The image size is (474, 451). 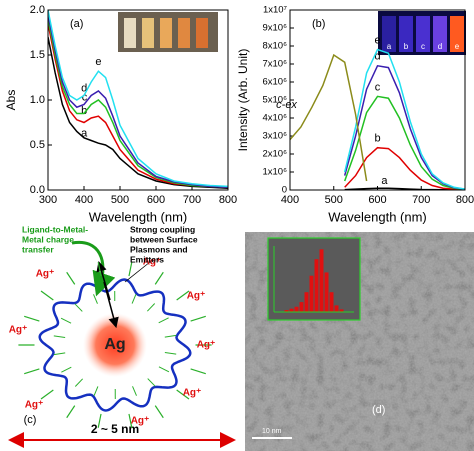 What do you see at coordinates (274, 82) in the screenshot?
I see `y-tick-label: 6x10⁶` at bounding box center [274, 82].